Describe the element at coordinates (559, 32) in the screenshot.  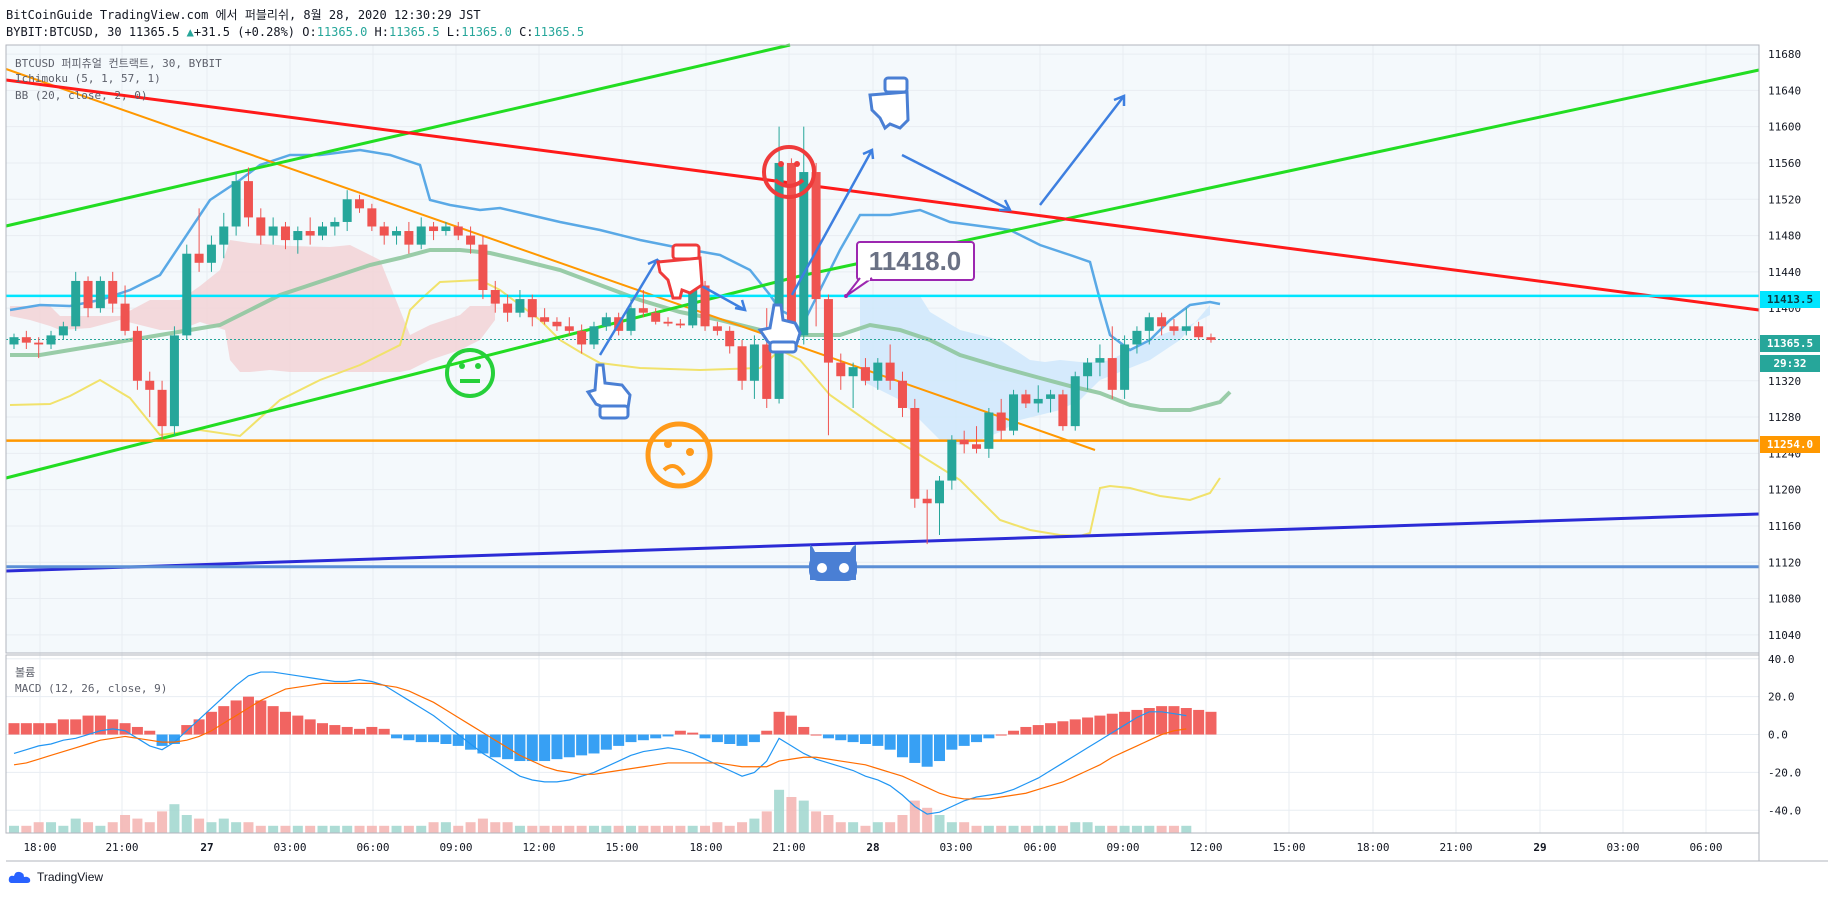
I see `close-value: 11365.5` at that location.